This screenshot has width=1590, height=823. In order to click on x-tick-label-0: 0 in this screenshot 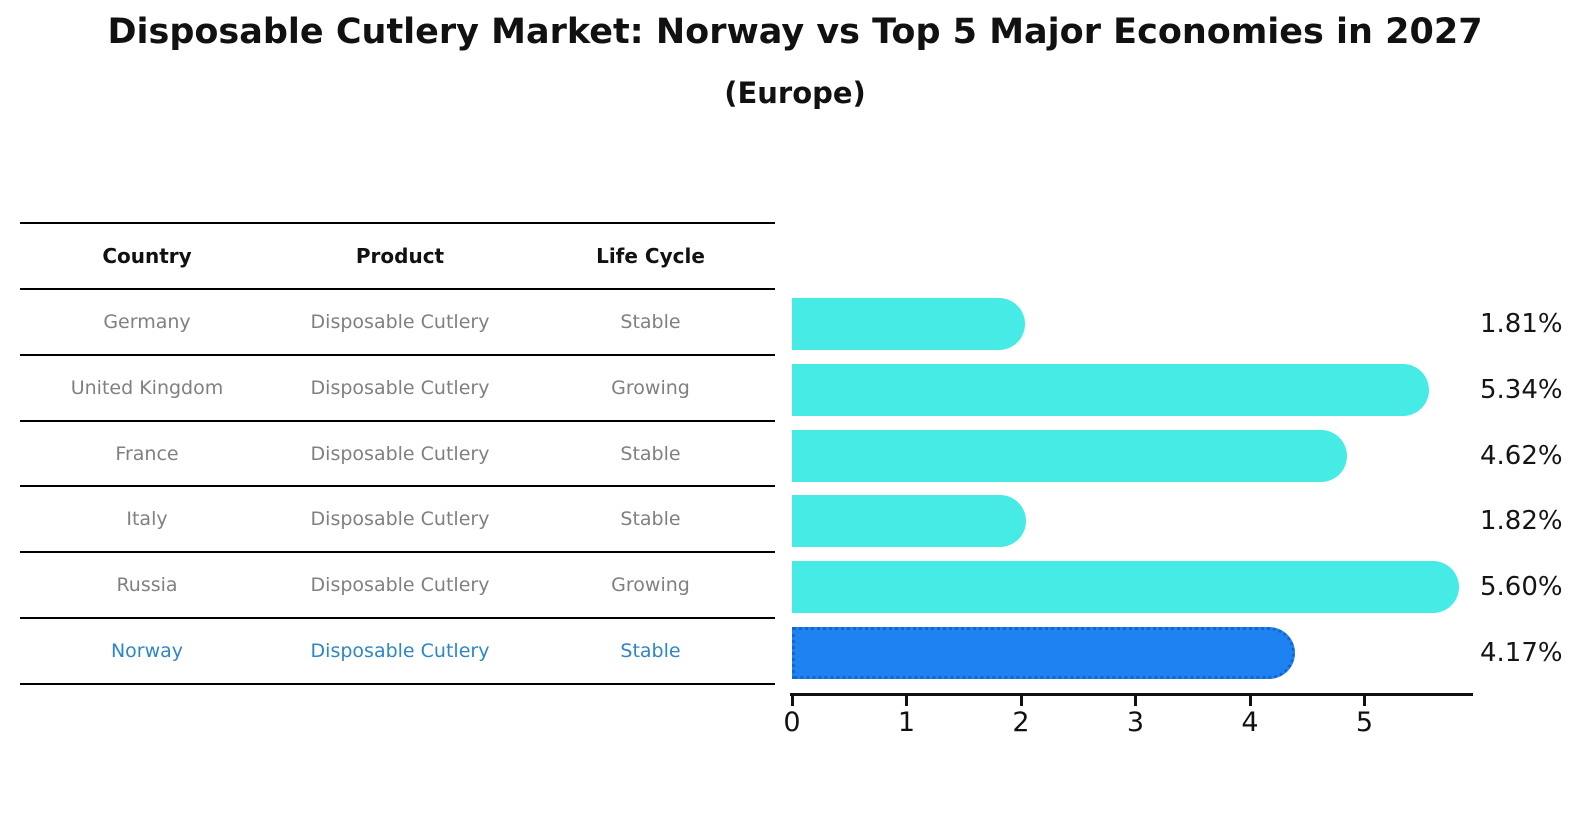, I will do `click(792, 722)`.